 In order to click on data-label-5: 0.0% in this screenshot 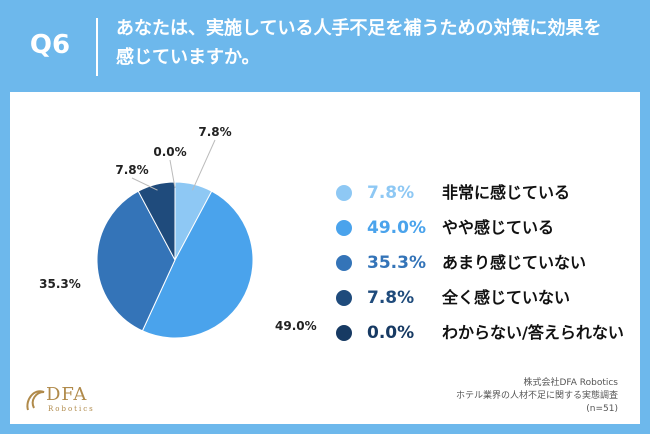, I will do `click(169, 152)`.